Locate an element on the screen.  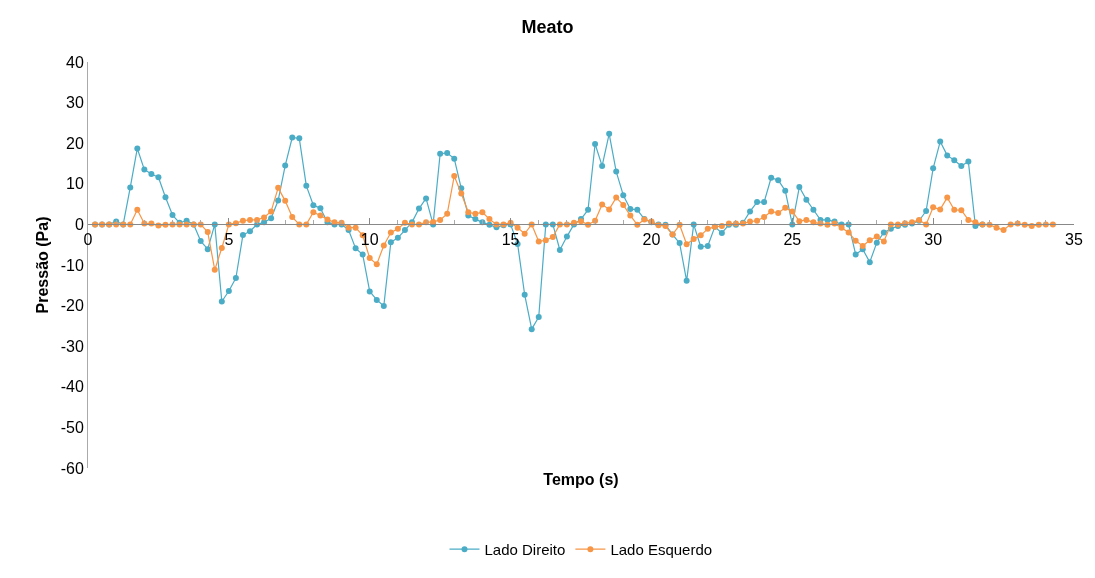
chart-title: Meato is located at coordinates (547, 26).